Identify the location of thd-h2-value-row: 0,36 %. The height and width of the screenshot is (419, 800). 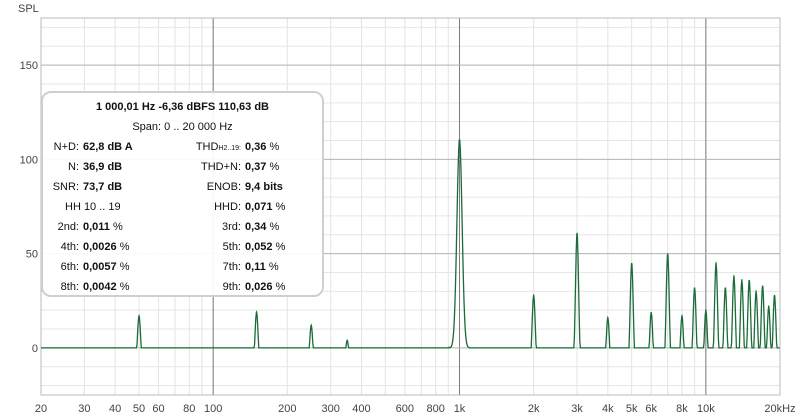
(262, 147).